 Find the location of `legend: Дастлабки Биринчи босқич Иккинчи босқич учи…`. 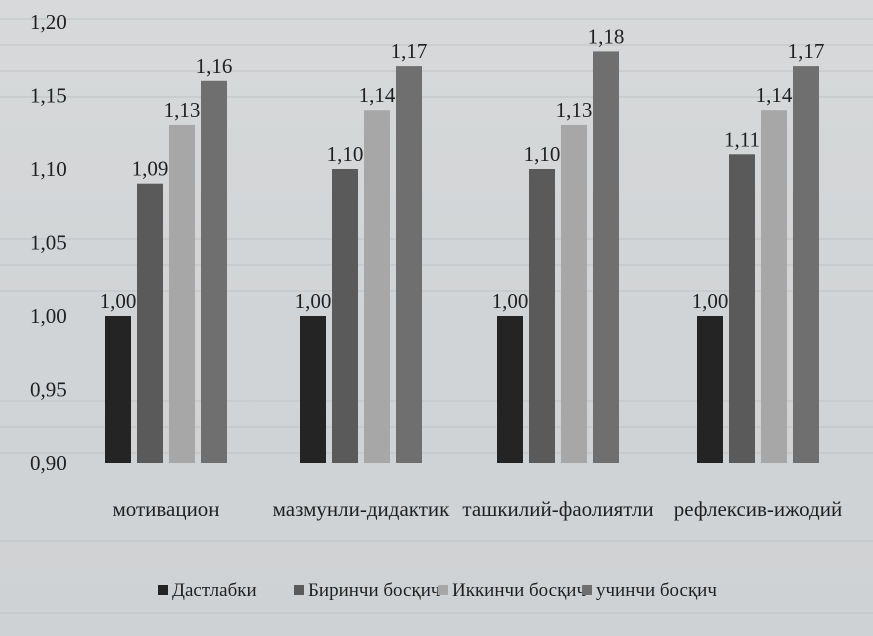

legend: Дастлабки Биринчи босқич Иккинчи босқич учи… is located at coordinates (437, 590).